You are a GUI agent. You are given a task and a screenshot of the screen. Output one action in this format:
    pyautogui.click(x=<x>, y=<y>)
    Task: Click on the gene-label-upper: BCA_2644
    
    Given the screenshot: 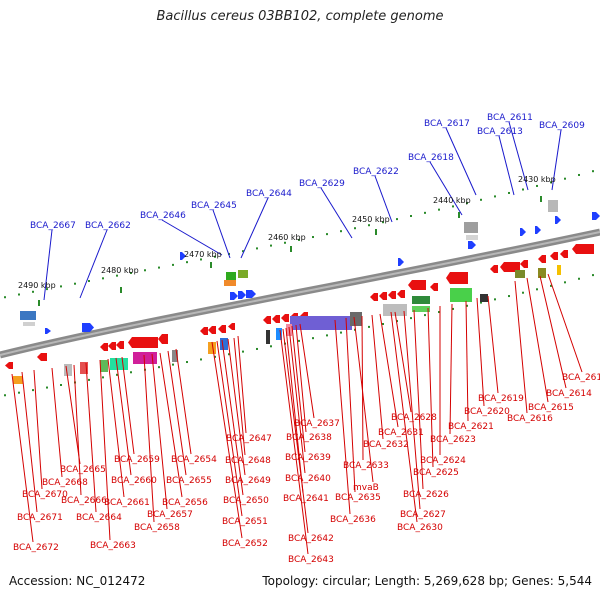 What is the action you would take?
    pyautogui.click(x=269, y=194)
    